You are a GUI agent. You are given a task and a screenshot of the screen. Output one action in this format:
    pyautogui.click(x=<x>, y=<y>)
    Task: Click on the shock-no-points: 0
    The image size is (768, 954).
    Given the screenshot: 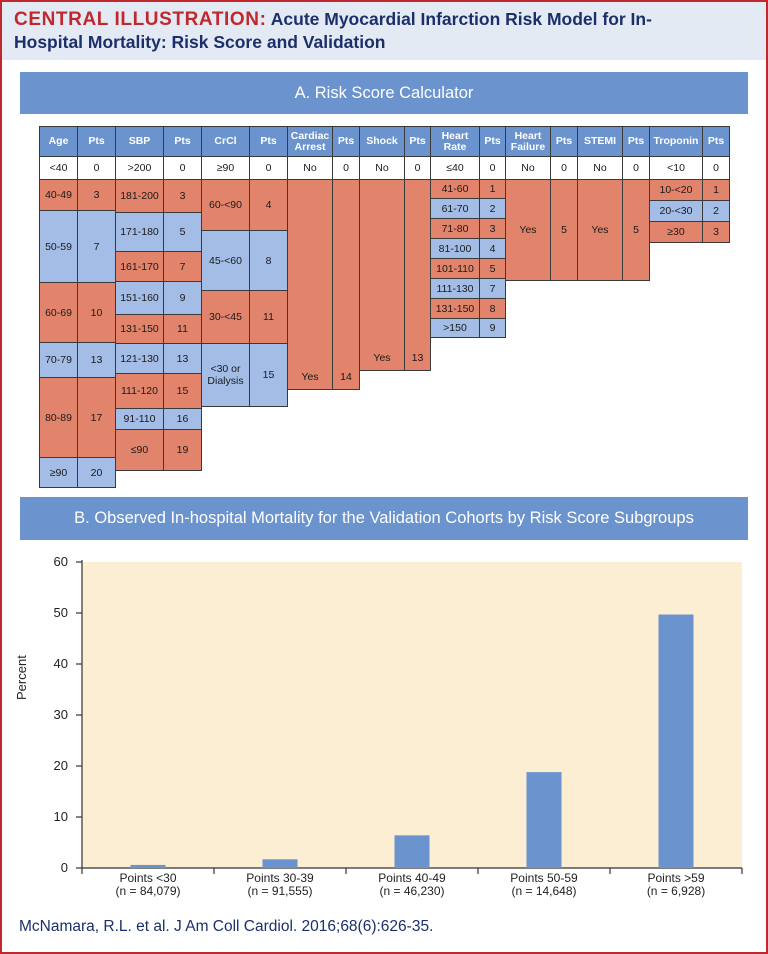 What is the action you would take?
    pyautogui.click(x=417, y=168)
    